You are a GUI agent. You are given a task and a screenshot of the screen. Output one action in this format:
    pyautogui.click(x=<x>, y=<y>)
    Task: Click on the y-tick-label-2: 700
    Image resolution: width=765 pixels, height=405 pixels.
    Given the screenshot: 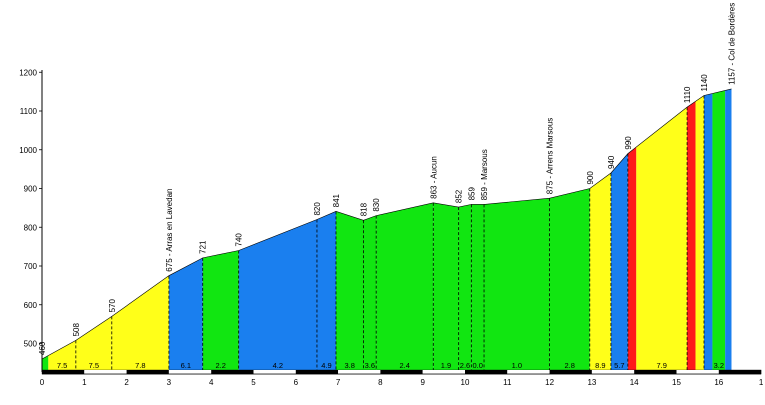 What is the action you would take?
    pyautogui.click(x=31, y=266)
    